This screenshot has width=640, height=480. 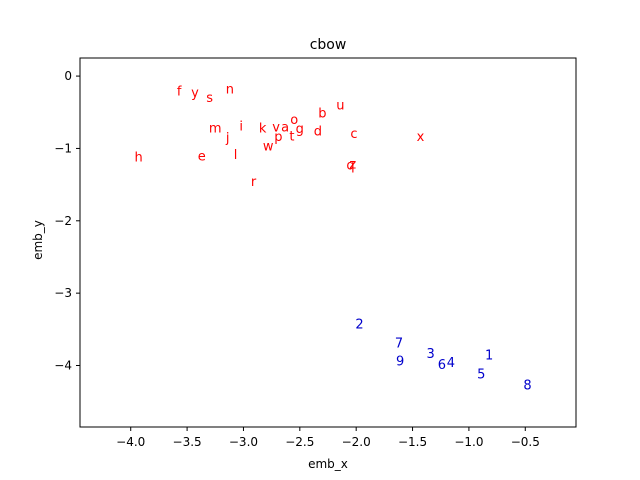 What do you see at coordinates (63, 293) in the screenshot?
I see `y-tick-label: −3` at bounding box center [63, 293].